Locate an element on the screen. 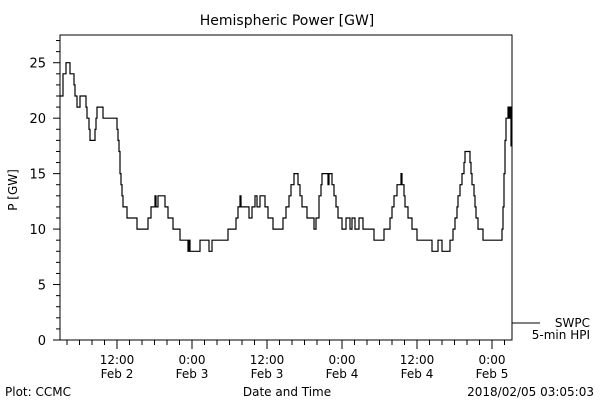 The image size is (600, 400). x-axis-label: Date and Time is located at coordinates (287, 392).